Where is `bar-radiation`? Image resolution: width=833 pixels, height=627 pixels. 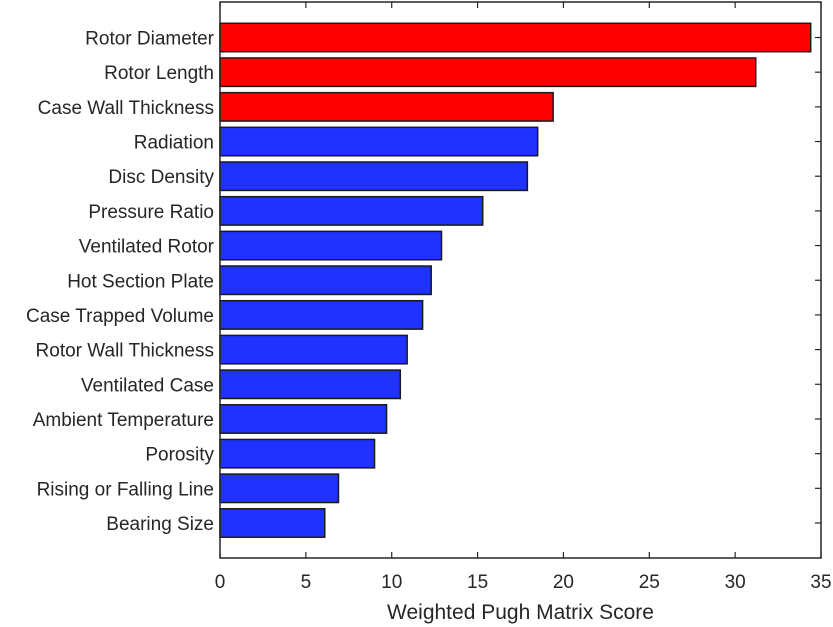 bar-radiation is located at coordinates (379, 141).